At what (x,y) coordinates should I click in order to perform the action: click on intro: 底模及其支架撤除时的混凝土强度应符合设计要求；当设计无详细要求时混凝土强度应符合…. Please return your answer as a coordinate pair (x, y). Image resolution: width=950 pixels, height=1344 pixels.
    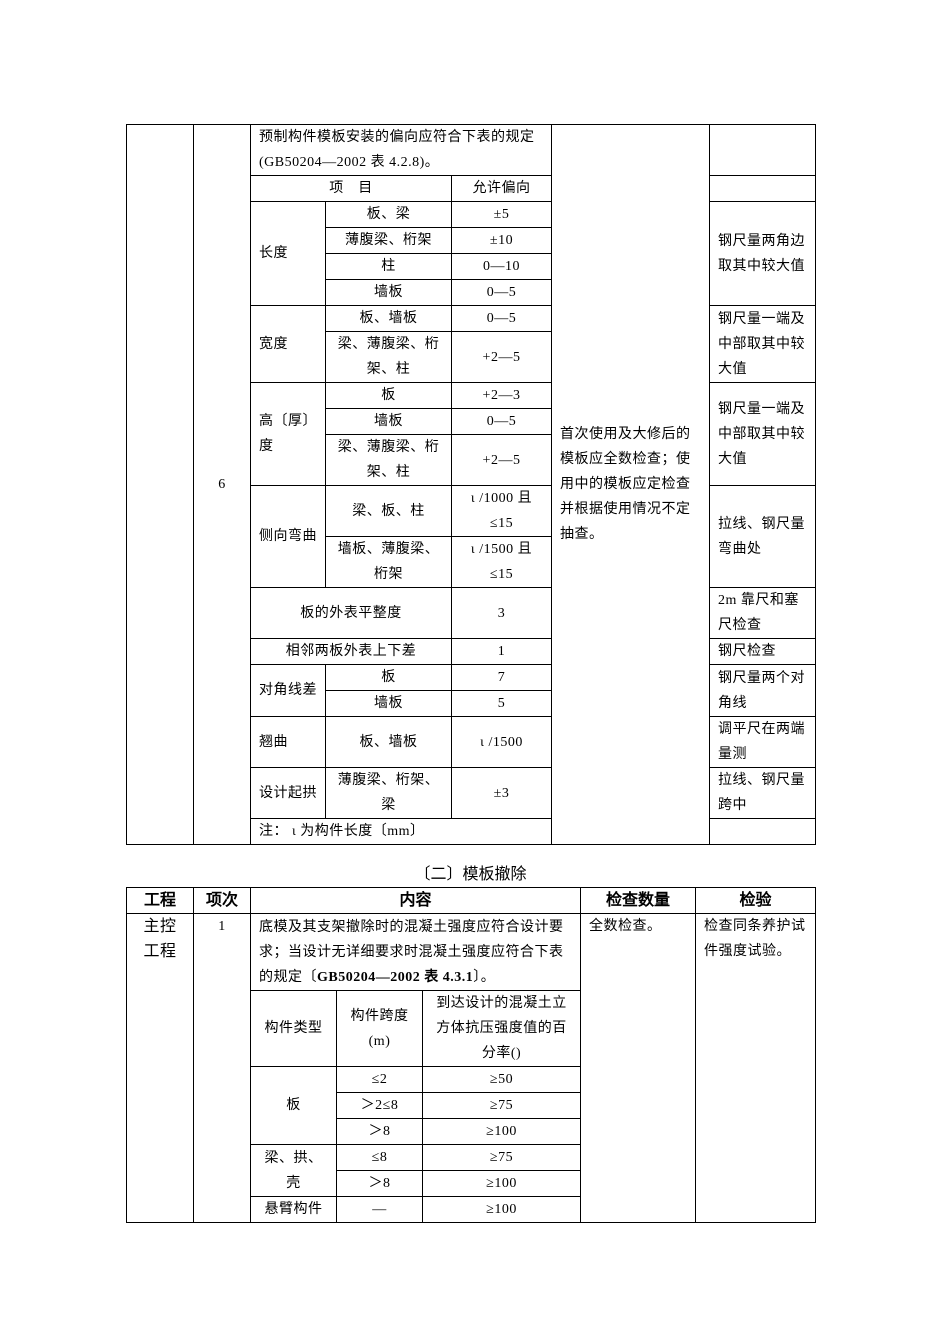
    Looking at the image, I should click on (415, 952).